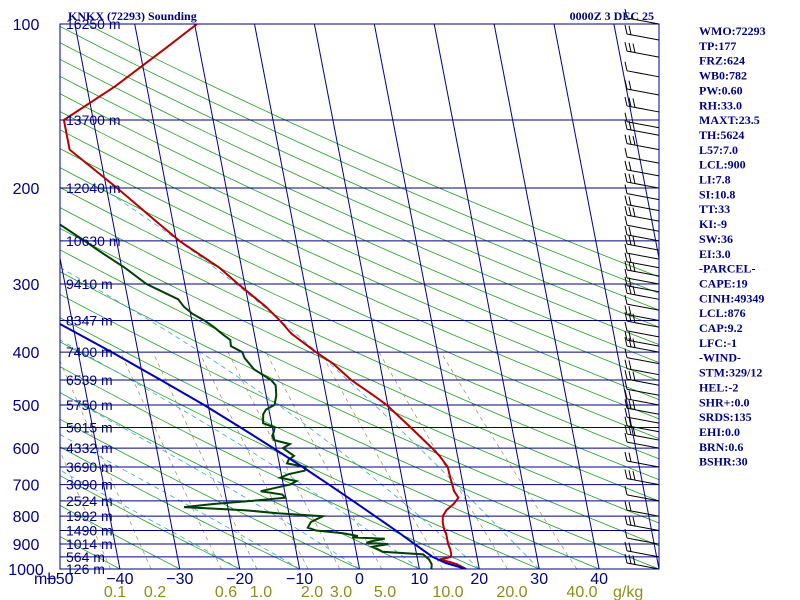 The width and height of the screenshot is (800, 600). What do you see at coordinates (723, 283) in the screenshot?
I see `sounding-index-item: CAPE:19` at bounding box center [723, 283].